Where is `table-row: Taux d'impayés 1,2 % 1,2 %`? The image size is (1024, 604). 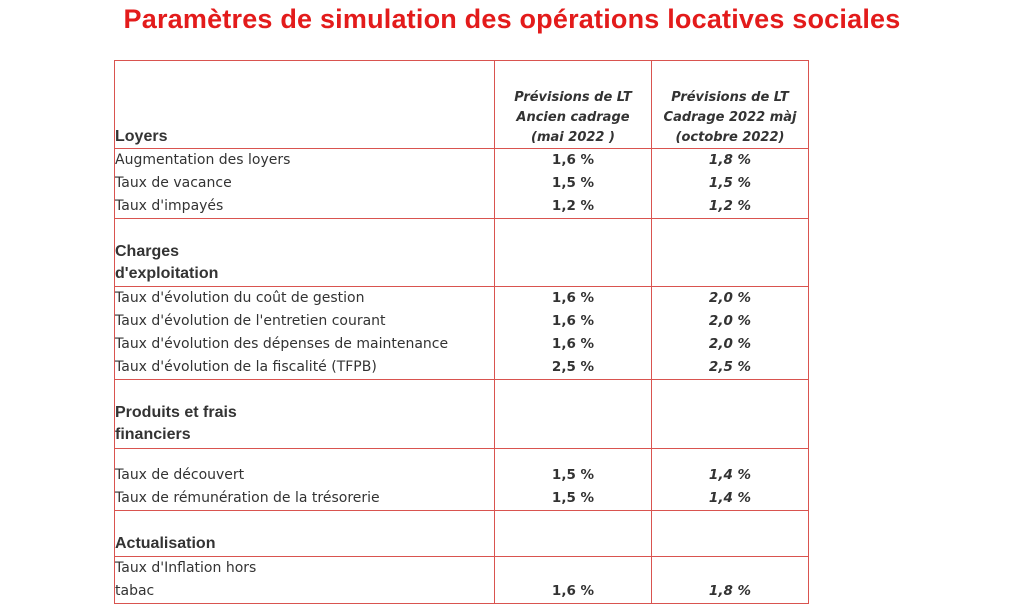 table-row: Taux d'impayés 1,2 % 1,2 % is located at coordinates (461, 207).